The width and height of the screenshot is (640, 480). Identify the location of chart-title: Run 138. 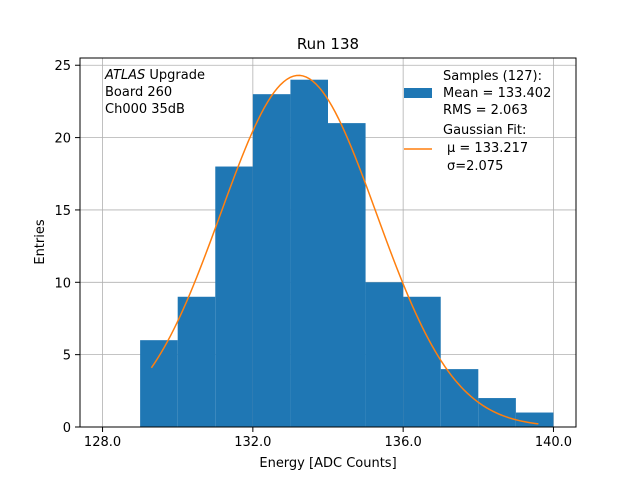
(328, 44).